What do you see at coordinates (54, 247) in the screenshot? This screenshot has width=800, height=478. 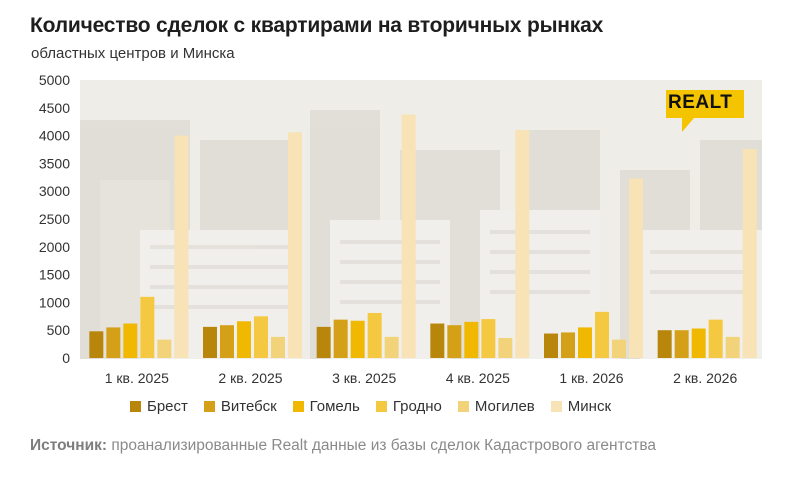 I see `y-tick-label: 2000` at bounding box center [54, 247].